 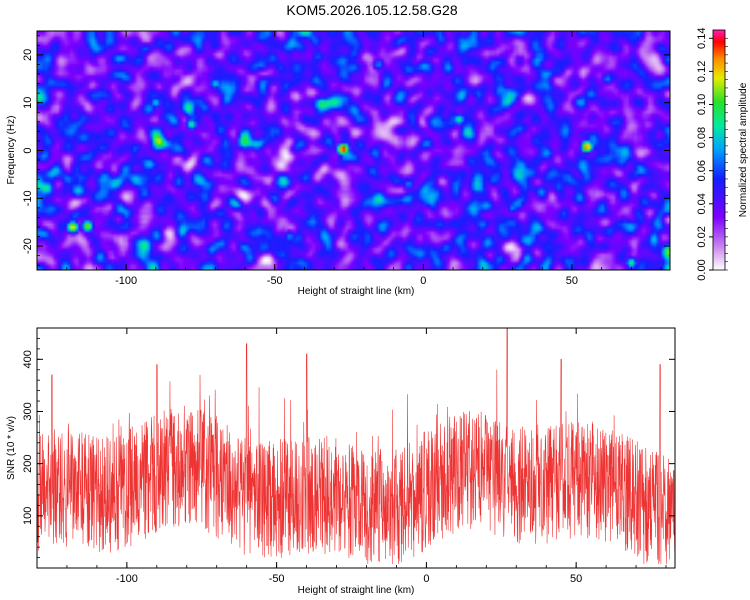 What do you see at coordinates (576, 579) in the screenshot?
I see `snr-x-tick-label: 50` at bounding box center [576, 579].